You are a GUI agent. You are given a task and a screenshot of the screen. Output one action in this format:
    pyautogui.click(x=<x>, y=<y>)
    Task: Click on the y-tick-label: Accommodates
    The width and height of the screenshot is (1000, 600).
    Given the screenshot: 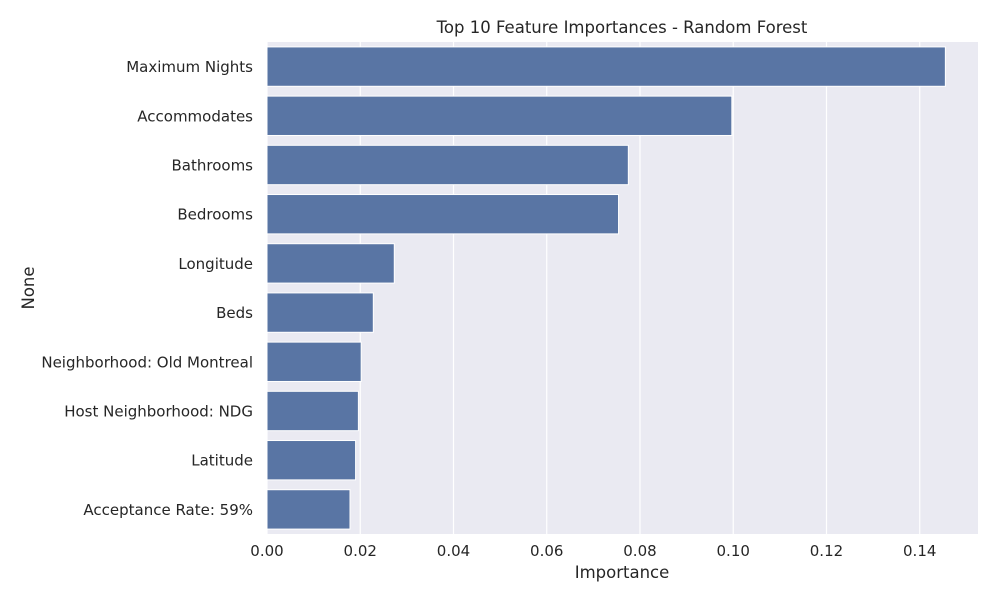 What is the action you would take?
    pyautogui.click(x=195, y=116)
    